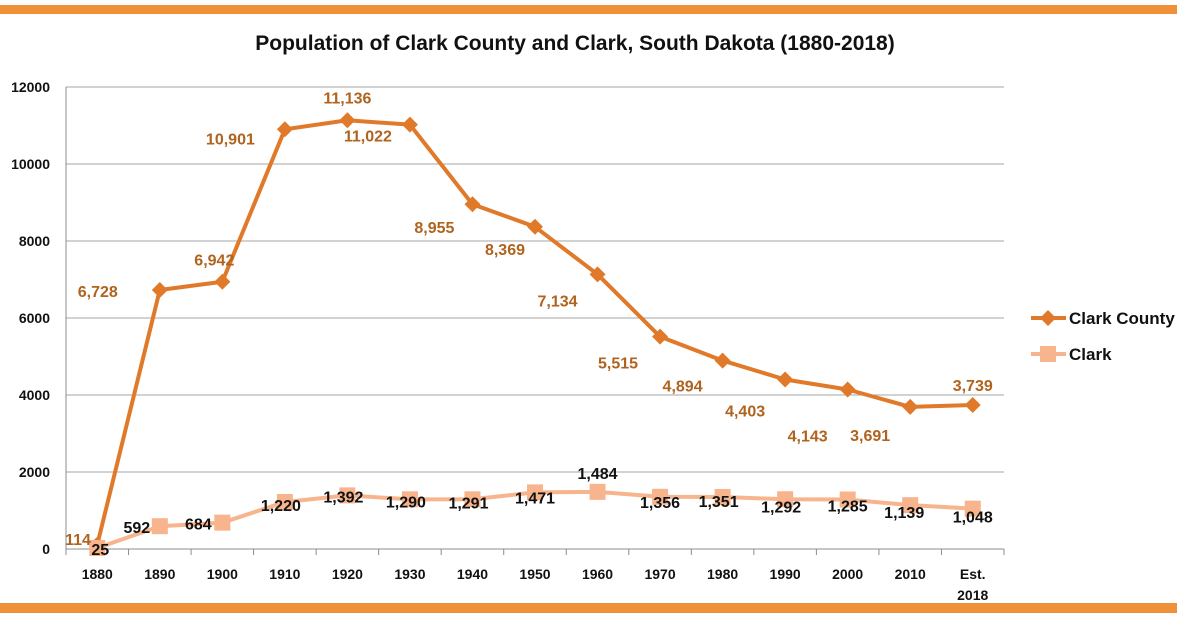  I want to click on city-data-label: 1,220, so click(281, 506).